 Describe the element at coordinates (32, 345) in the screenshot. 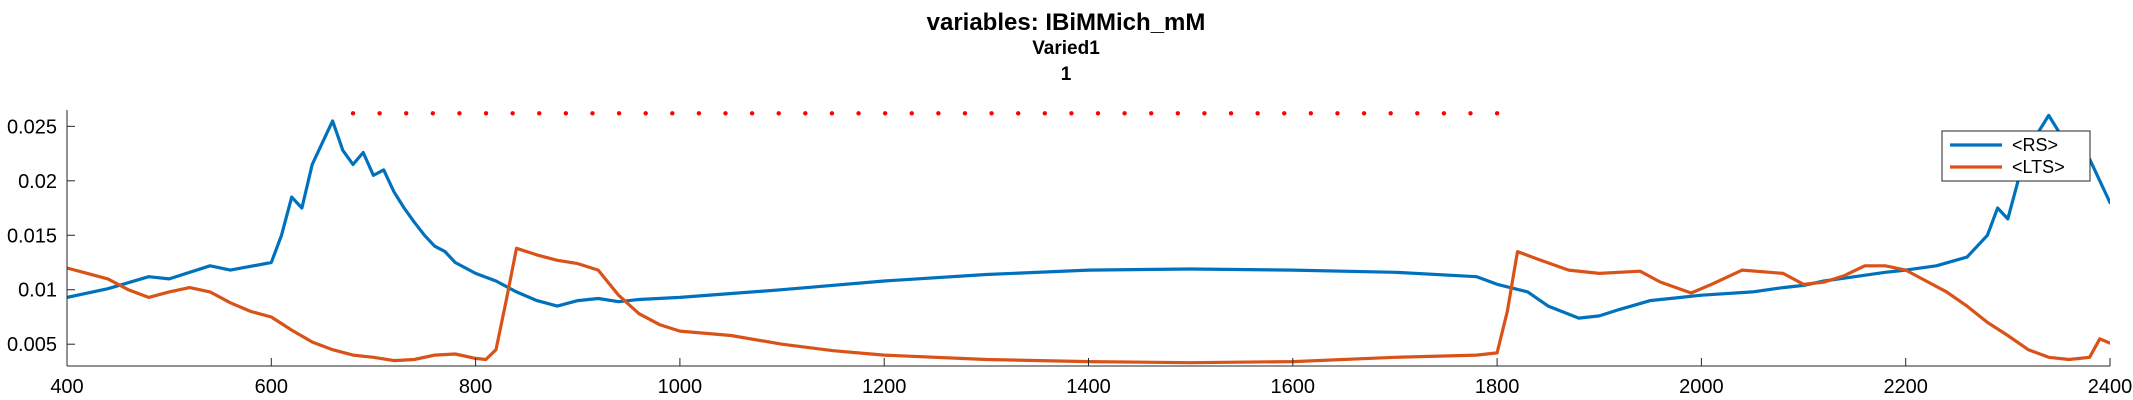

I see `y-tick-label: 0.005` at that location.